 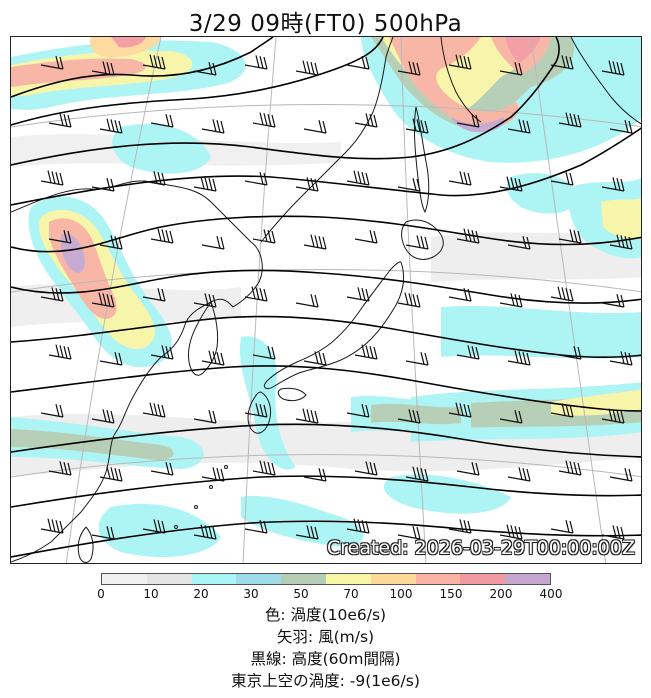 What do you see at coordinates (325, 615) in the screenshot?
I see `legend-color: 色: 渦度(10e6/s)` at bounding box center [325, 615].